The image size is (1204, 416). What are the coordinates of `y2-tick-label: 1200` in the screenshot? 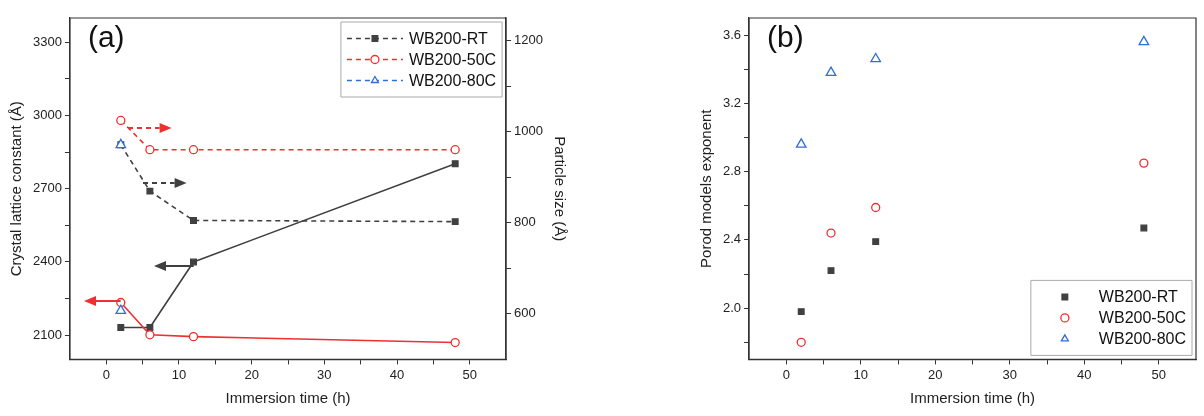 It's located at (528, 40).